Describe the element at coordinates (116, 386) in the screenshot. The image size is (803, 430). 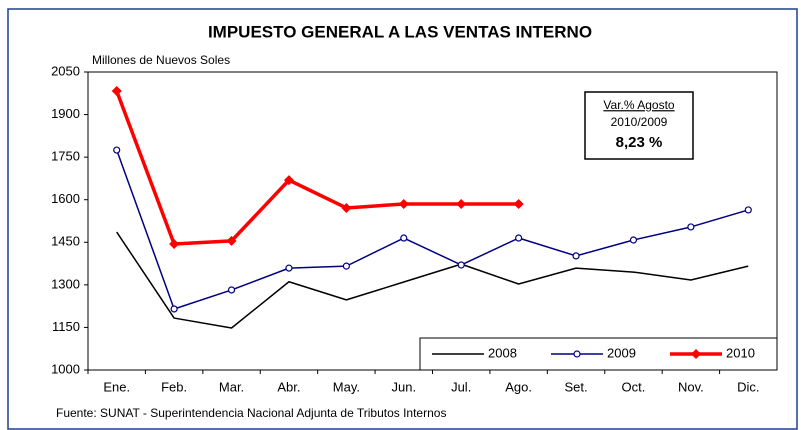
I see `x-tick-label: Ene.` at that location.